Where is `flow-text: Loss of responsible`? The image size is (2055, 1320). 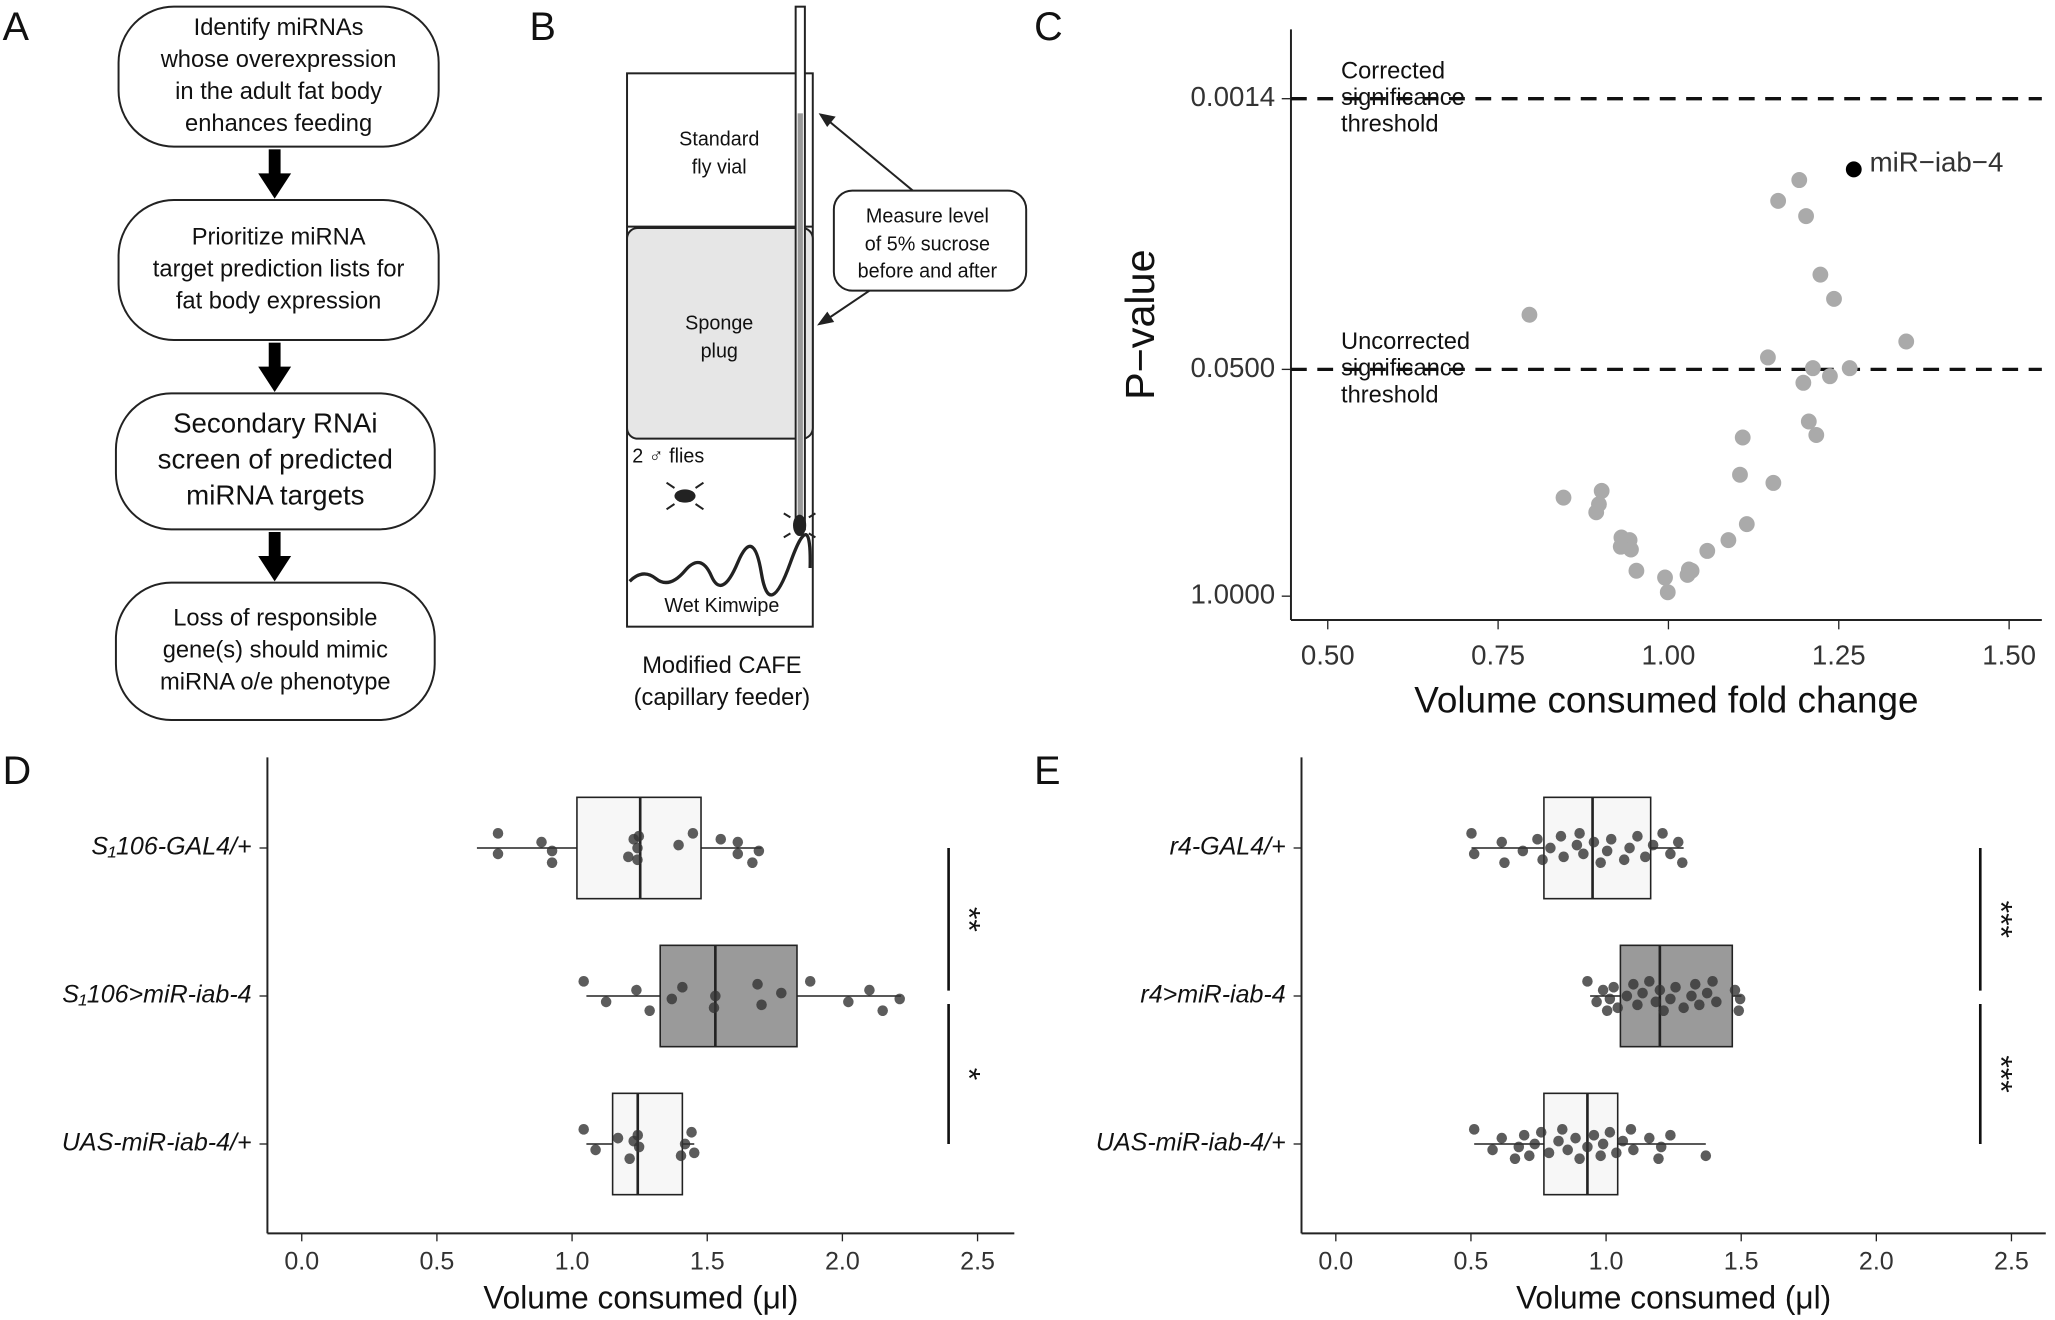
flow-text: Loss of responsible is located at coordinates (275, 618).